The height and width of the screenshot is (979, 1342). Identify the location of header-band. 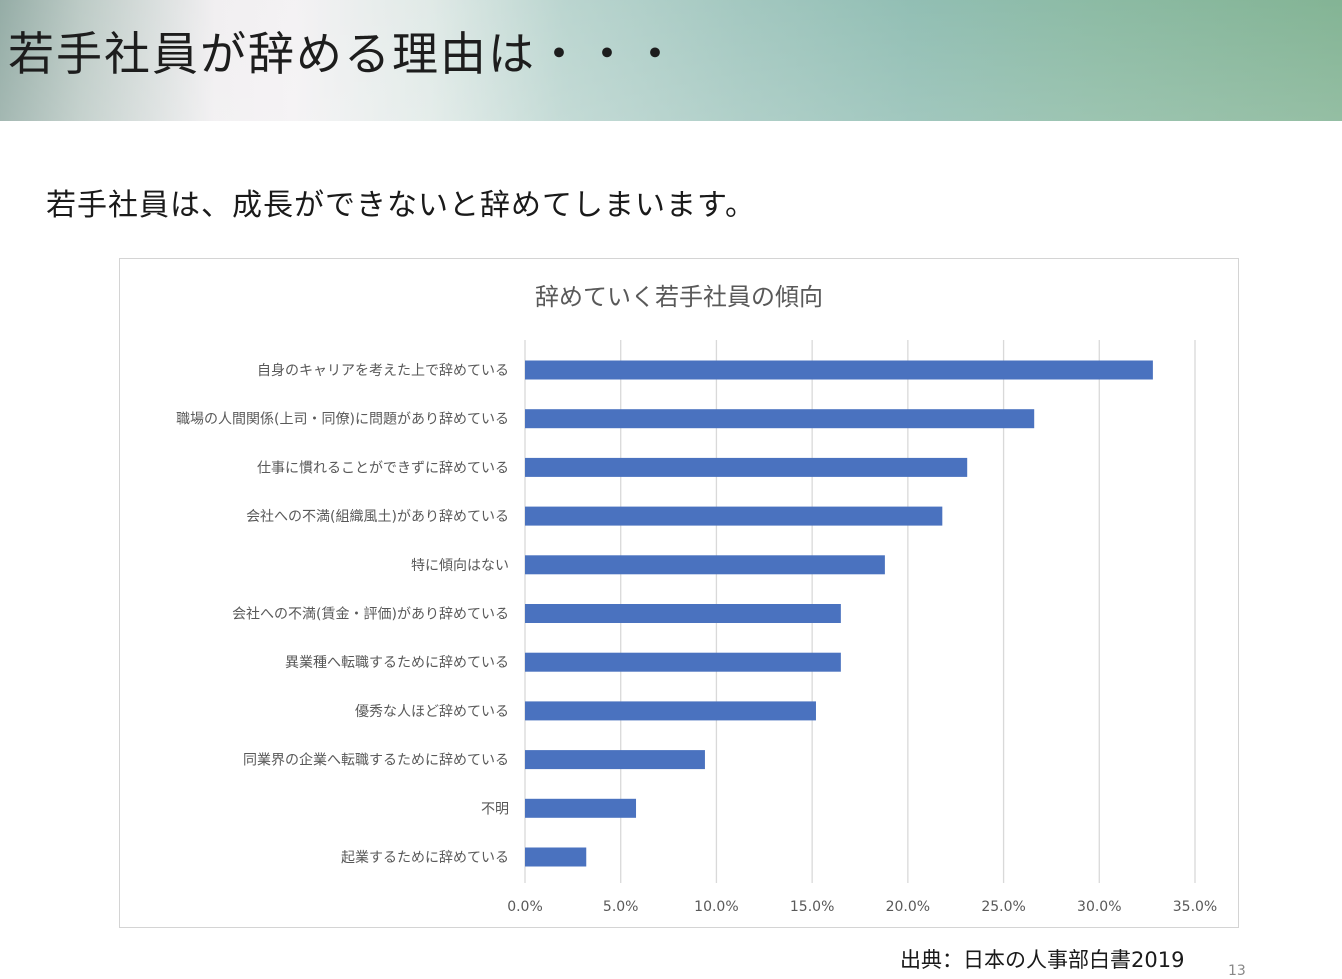
(671, 60).